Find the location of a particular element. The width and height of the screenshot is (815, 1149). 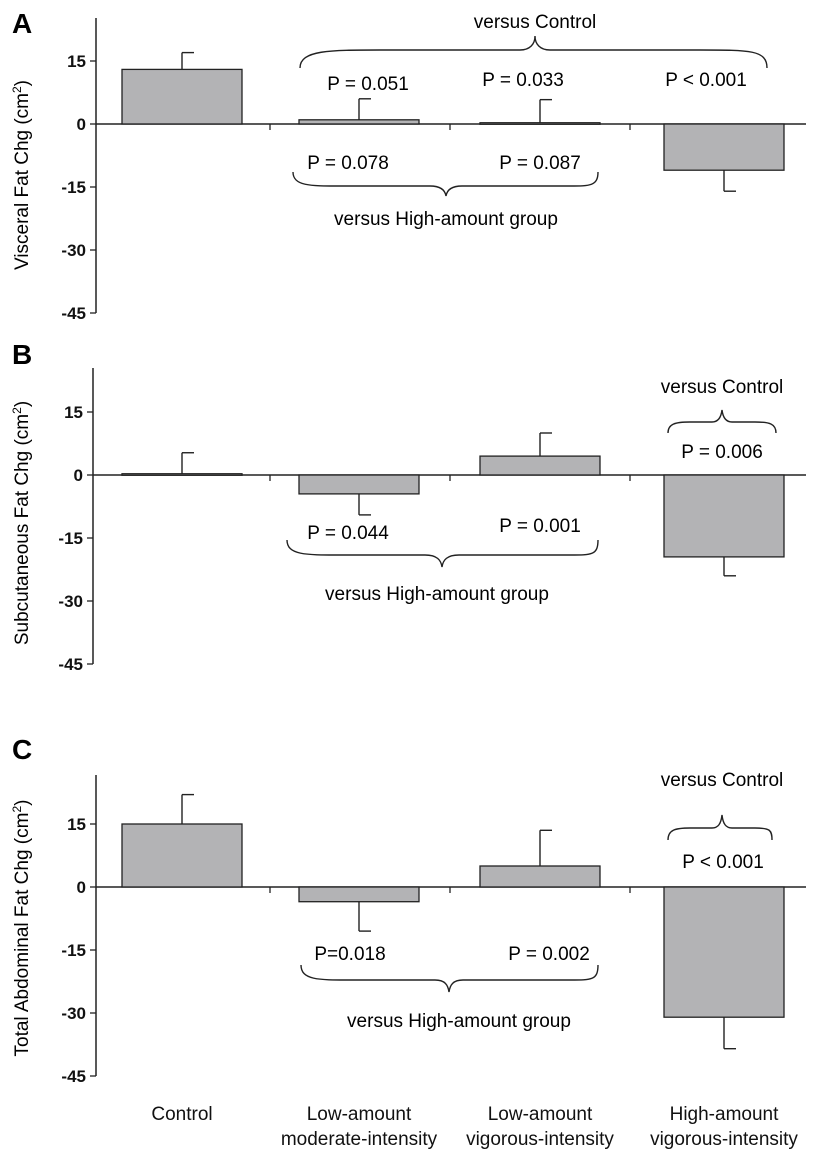

p-value: P = 0.002 is located at coordinates (549, 954).